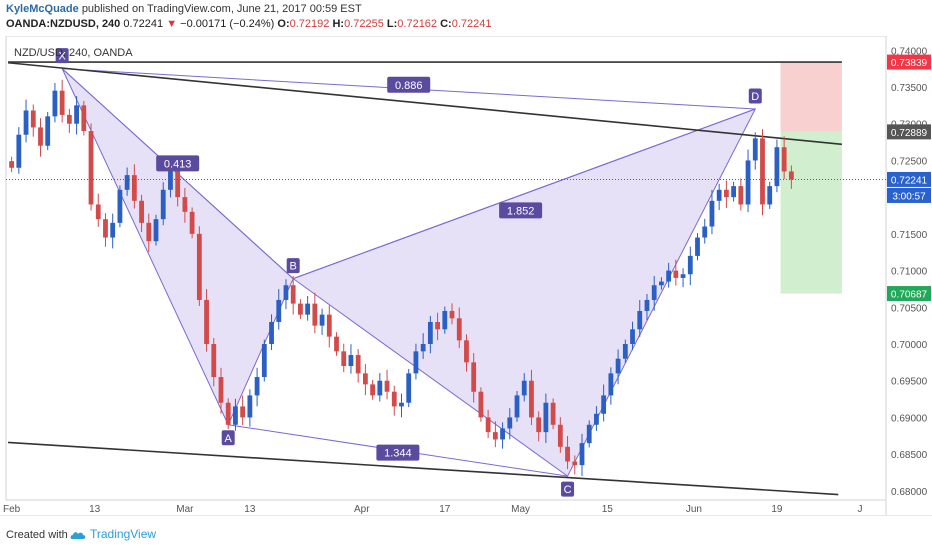  What do you see at coordinates (123, 534) in the screenshot?
I see `tradingview-logo-text: TradingView` at bounding box center [123, 534].